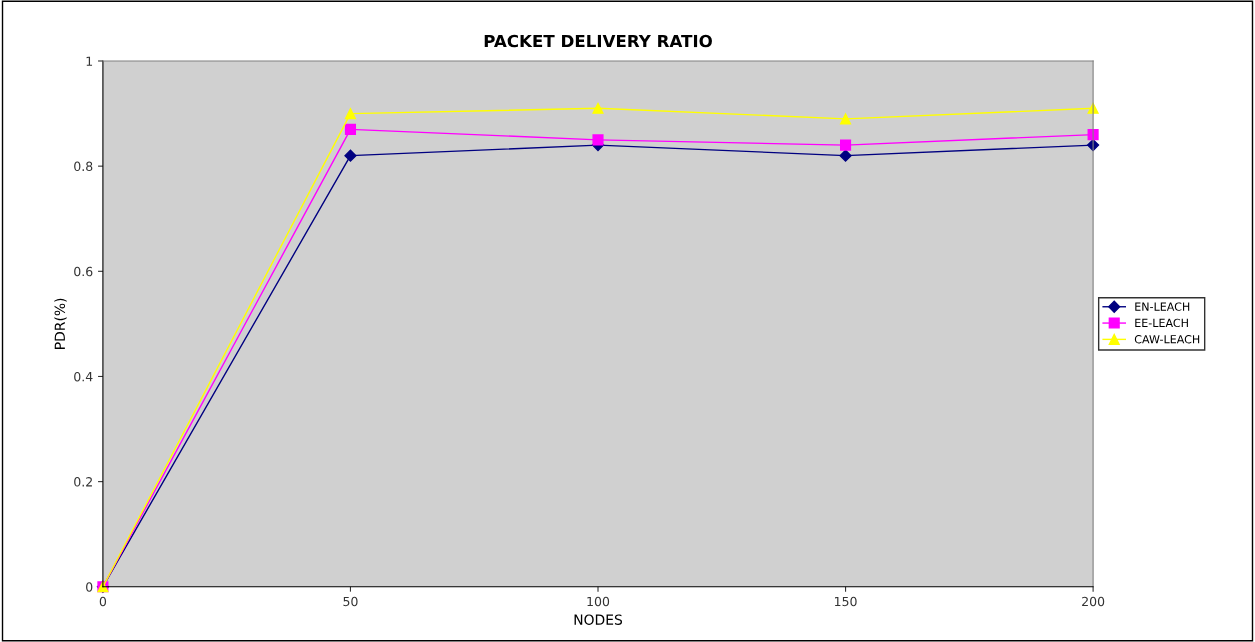  Describe the element at coordinates (83, 376) in the screenshot. I see `y-tick-label: 0.4` at that location.